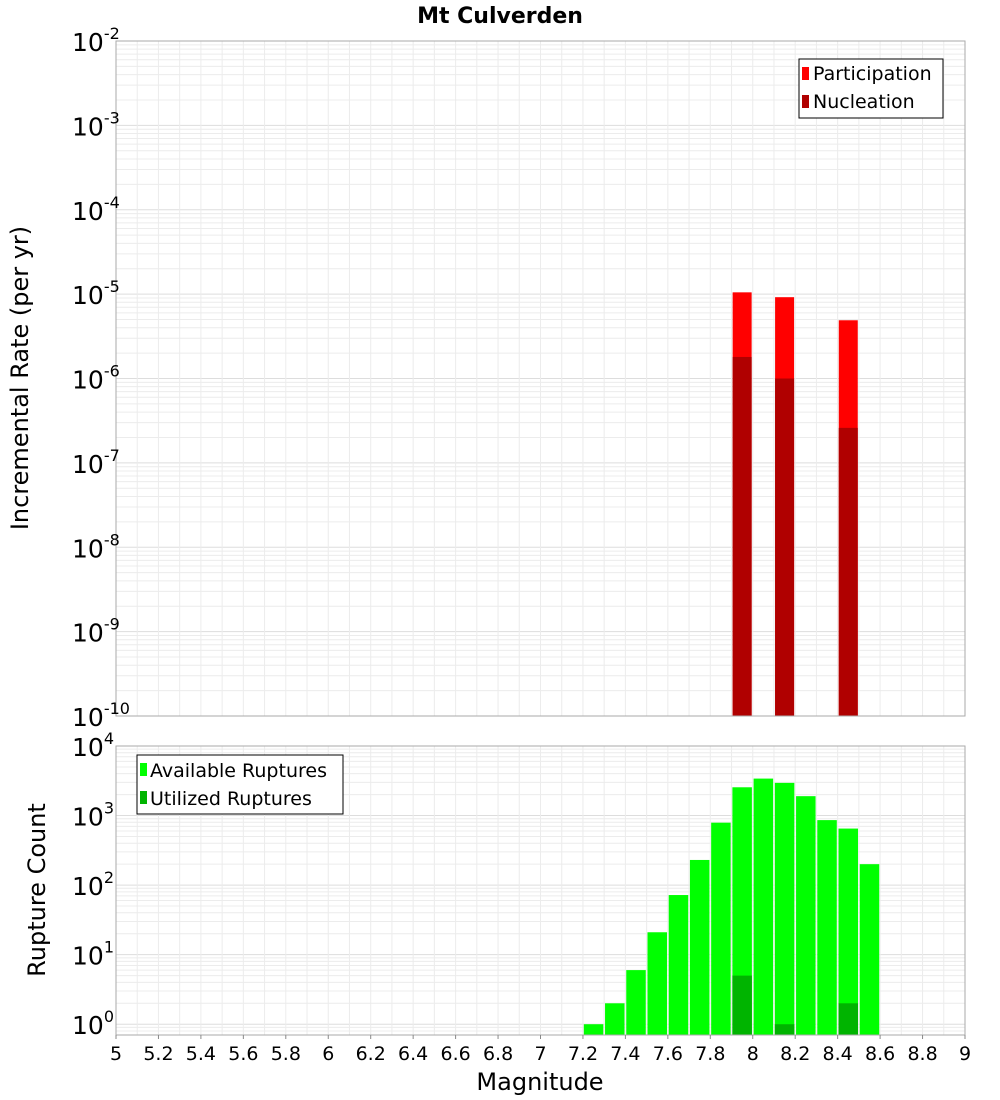  I want to click on bottom-y-tick-label: 10², so click(93, 884).